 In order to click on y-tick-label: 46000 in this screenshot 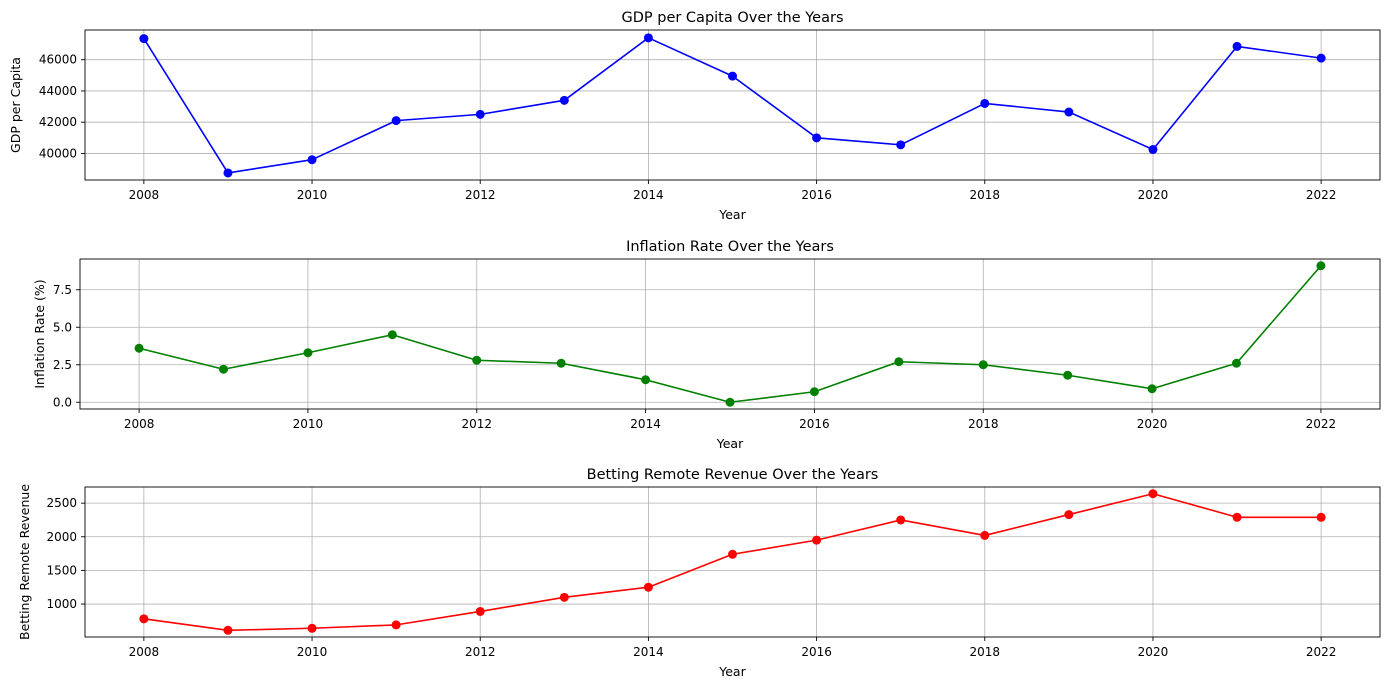, I will do `click(58, 60)`.